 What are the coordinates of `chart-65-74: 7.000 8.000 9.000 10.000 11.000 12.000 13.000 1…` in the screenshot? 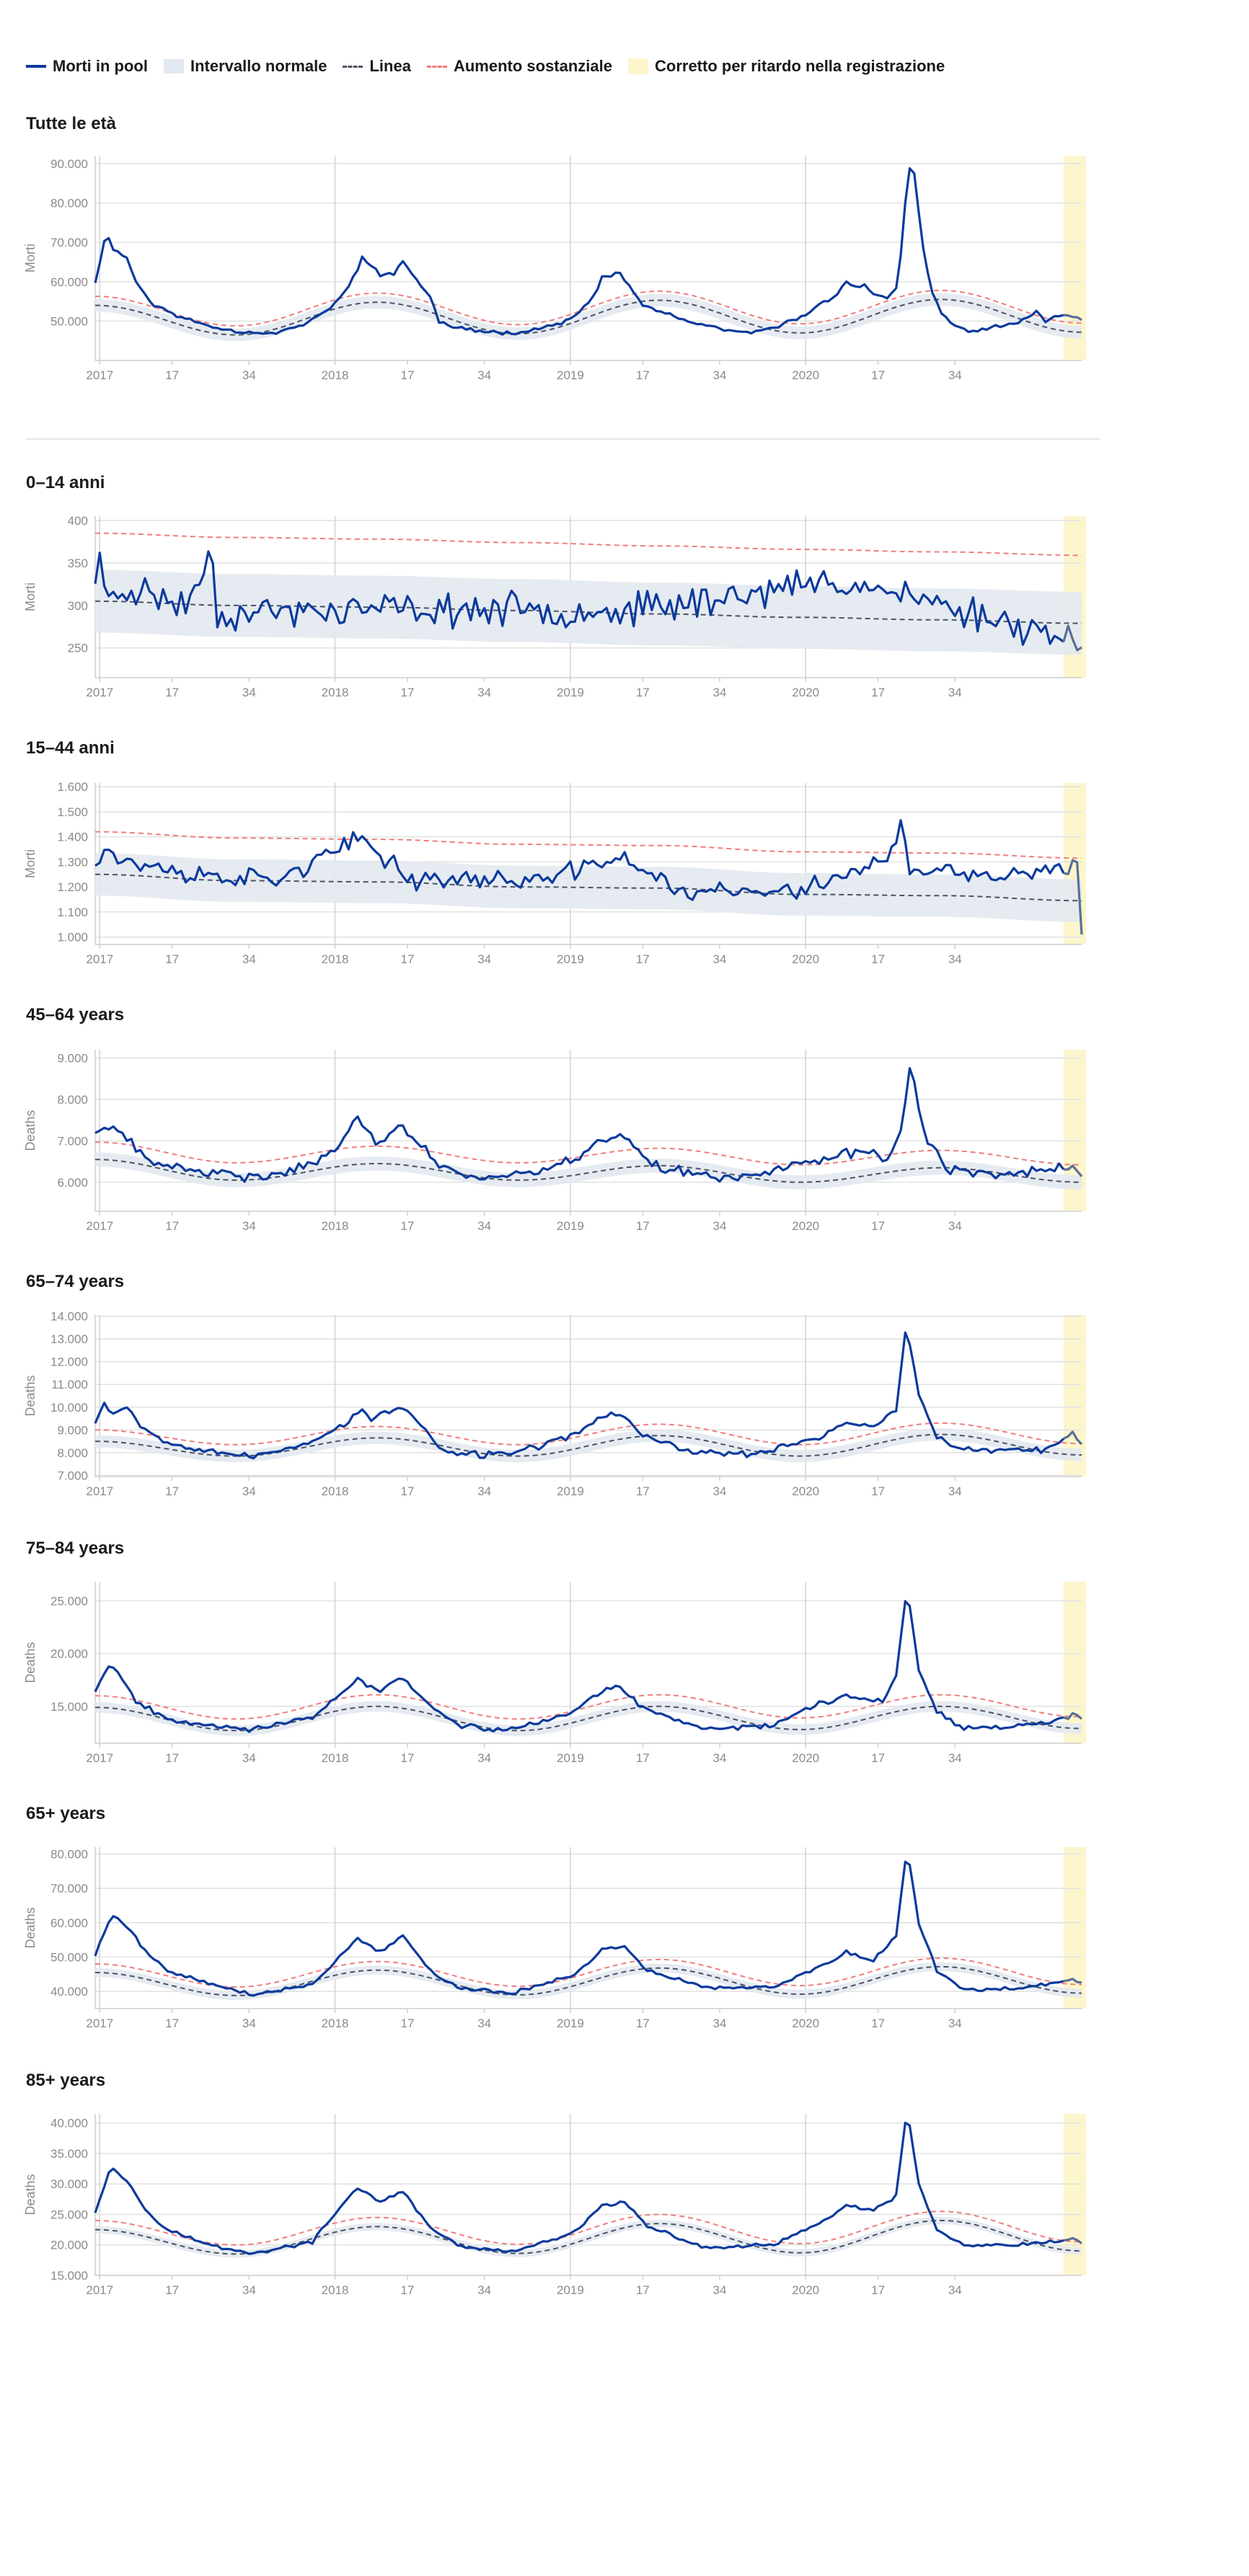 It's located at (554, 1404).